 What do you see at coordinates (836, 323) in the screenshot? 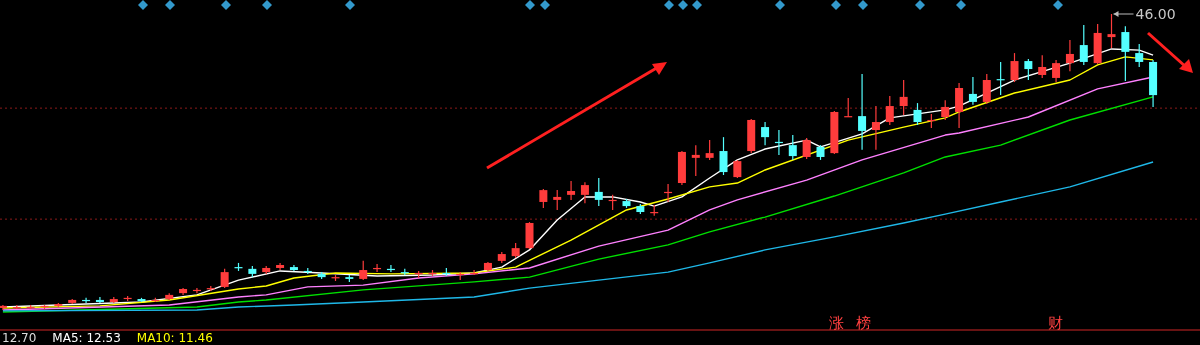
I see `text: 涨` at bounding box center [836, 323].